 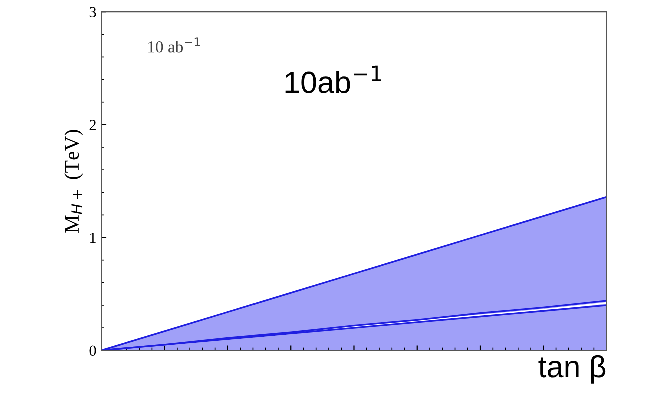 What do you see at coordinates (93, 125) in the screenshot?
I see `y-tick-label: 2` at bounding box center [93, 125].